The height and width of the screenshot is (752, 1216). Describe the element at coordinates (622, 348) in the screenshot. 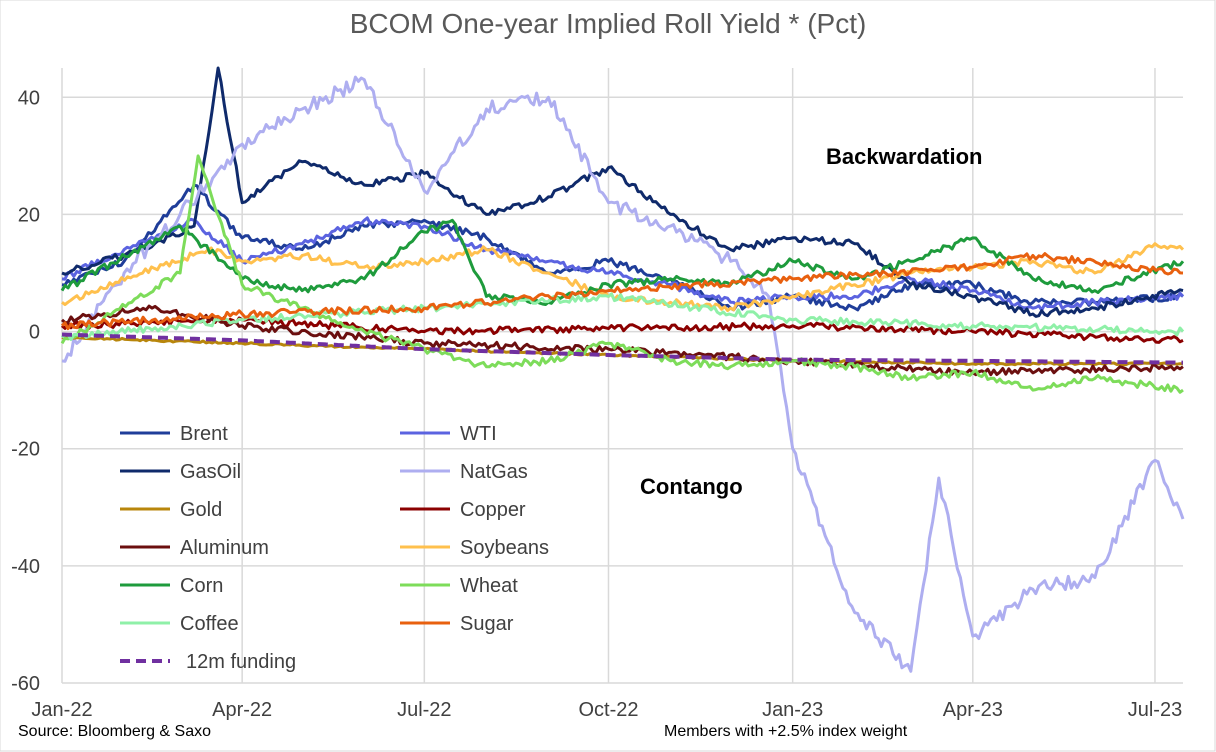

I see `series-line-12m-funding` at that location.